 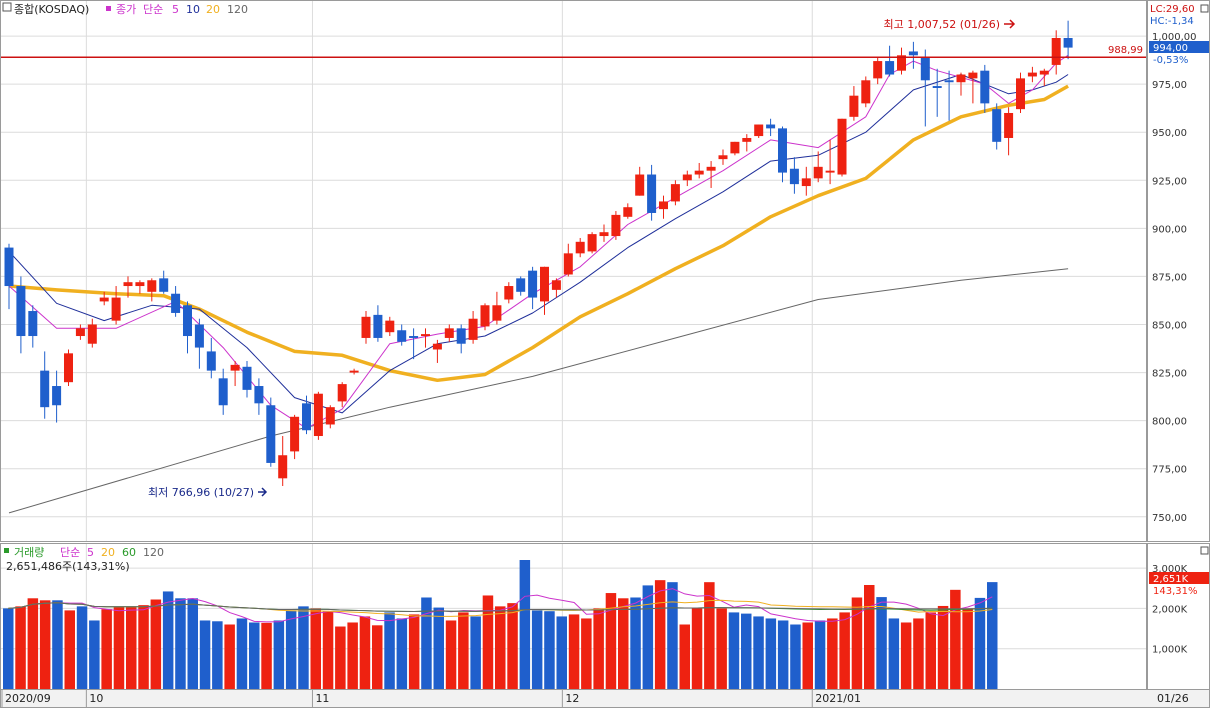 What do you see at coordinates (431, 698) in the screenshot?
I see `x-axis-ticks: 2020/09 10 11 12 2021/01` at bounding box center [431, 698].